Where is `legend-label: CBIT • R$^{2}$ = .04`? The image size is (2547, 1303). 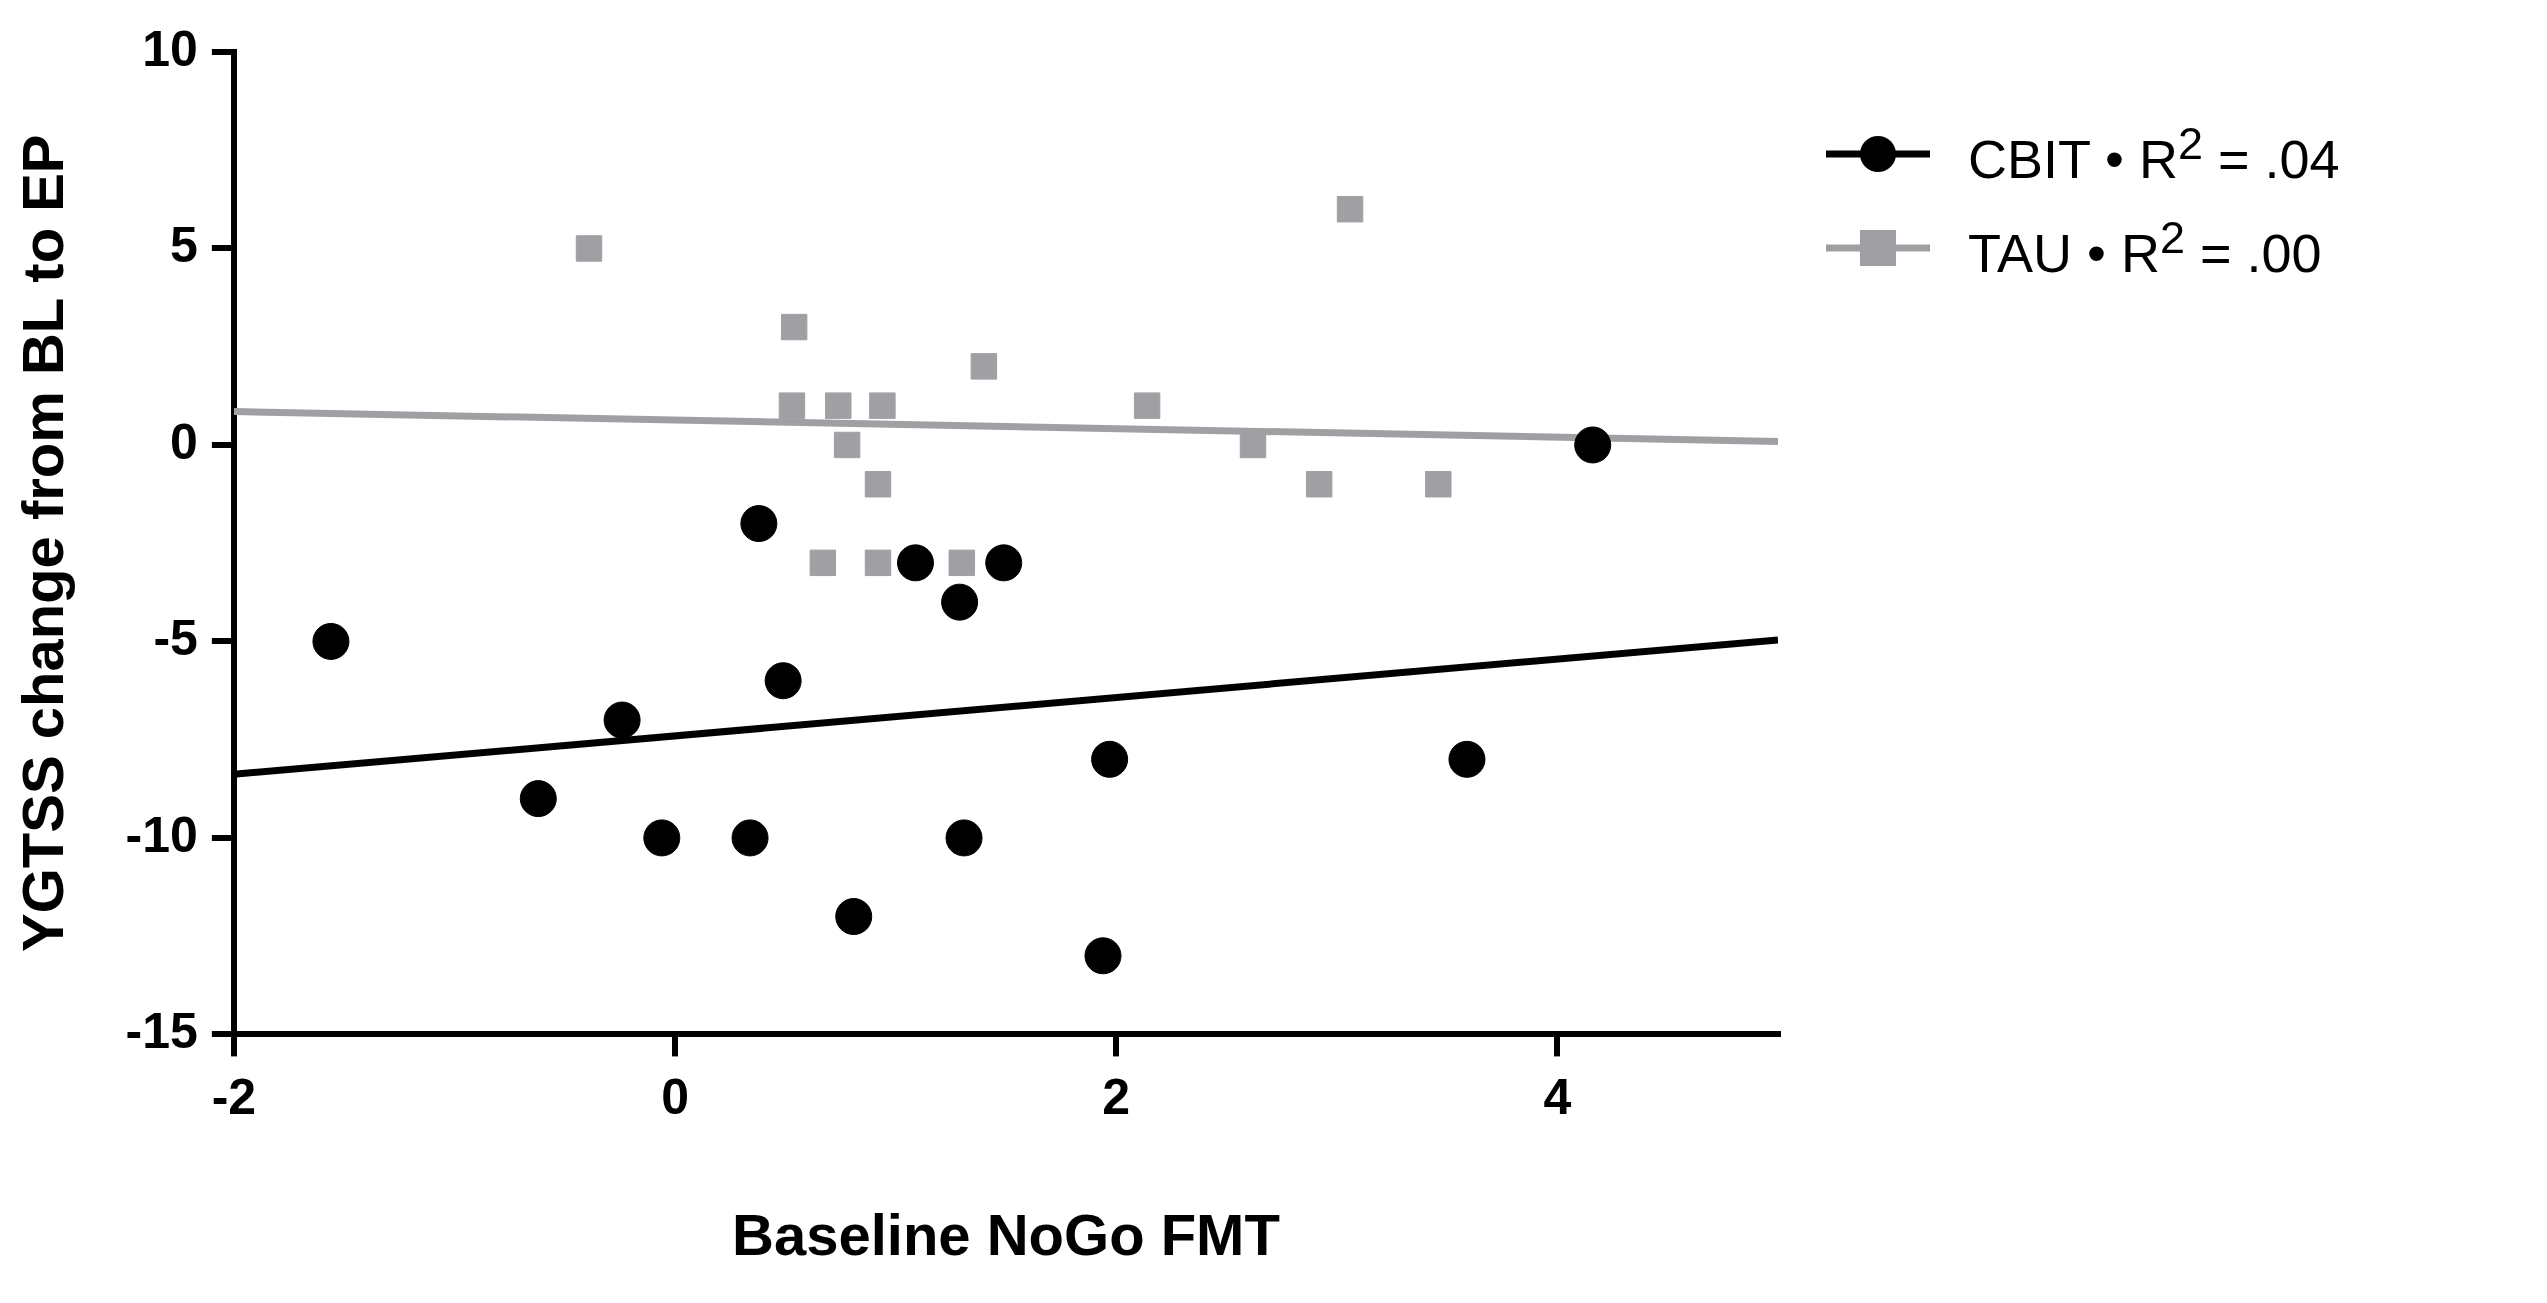
legend-label: CBIT • R$^{2}$ = .04 is located at coordinates (2154, 154).